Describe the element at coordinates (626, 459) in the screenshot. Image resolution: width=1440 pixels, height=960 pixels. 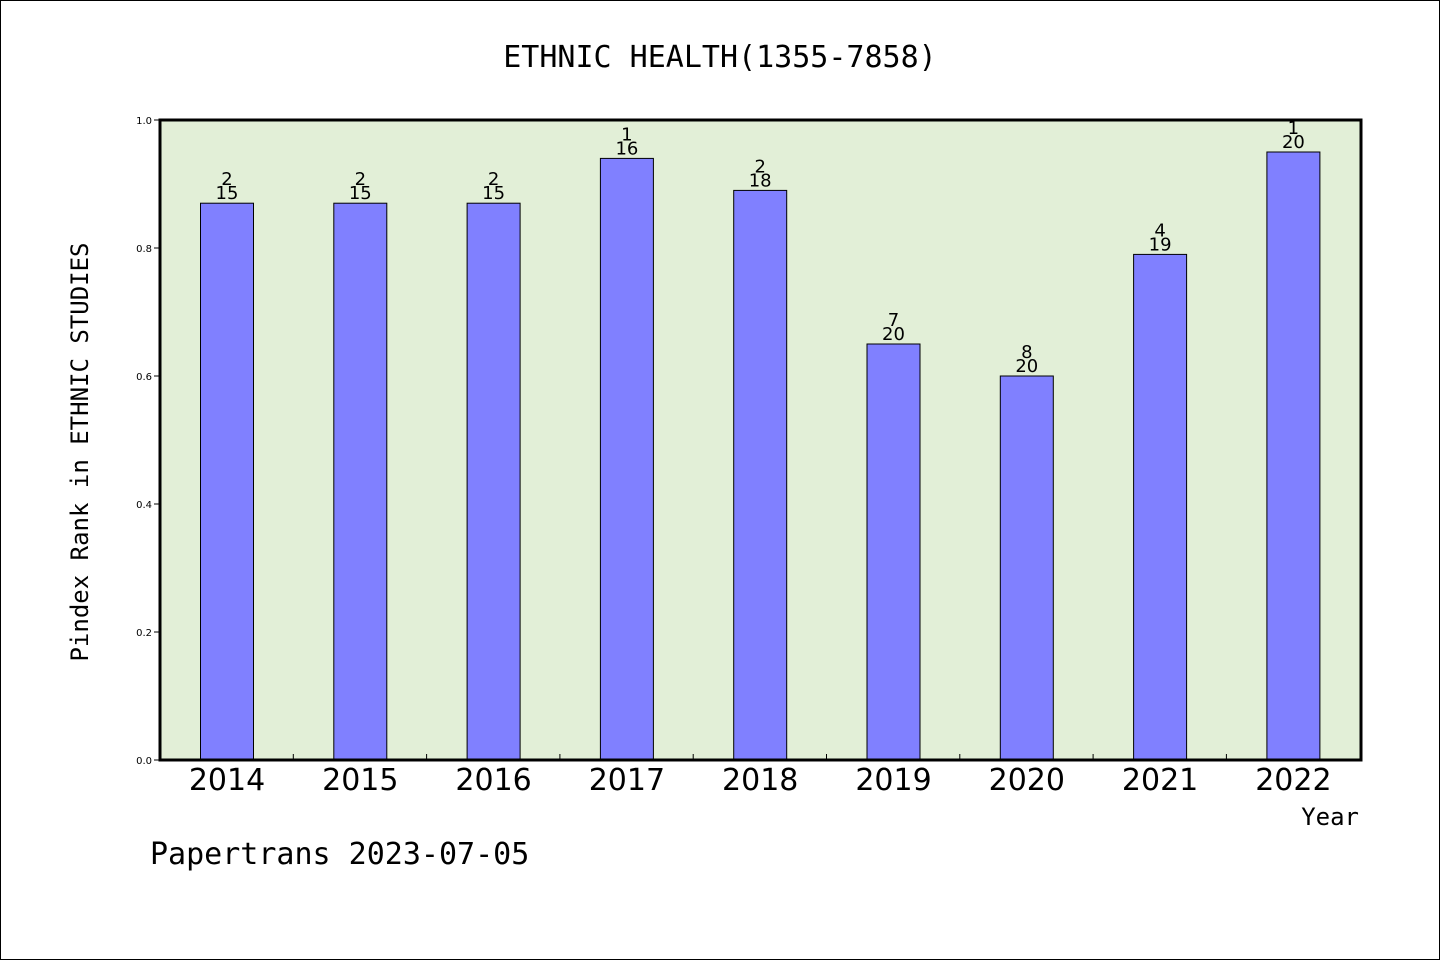
I see `bar-2017` at that location.